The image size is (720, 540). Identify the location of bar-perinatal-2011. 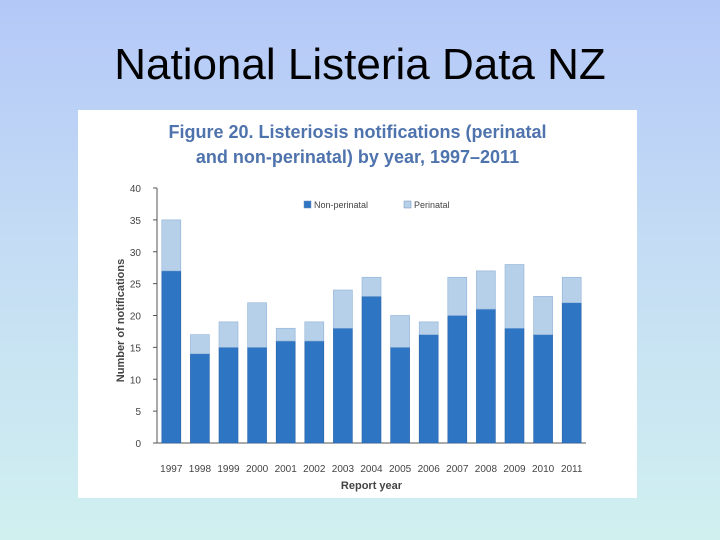
(571, 290).